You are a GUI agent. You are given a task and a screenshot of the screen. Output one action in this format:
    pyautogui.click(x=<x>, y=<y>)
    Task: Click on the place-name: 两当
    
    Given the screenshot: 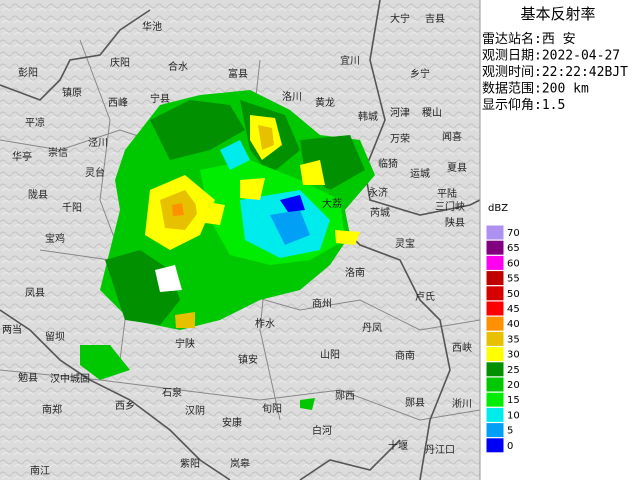 What is the action you would take?
    pyautogui.click(x=12, y=329)
    